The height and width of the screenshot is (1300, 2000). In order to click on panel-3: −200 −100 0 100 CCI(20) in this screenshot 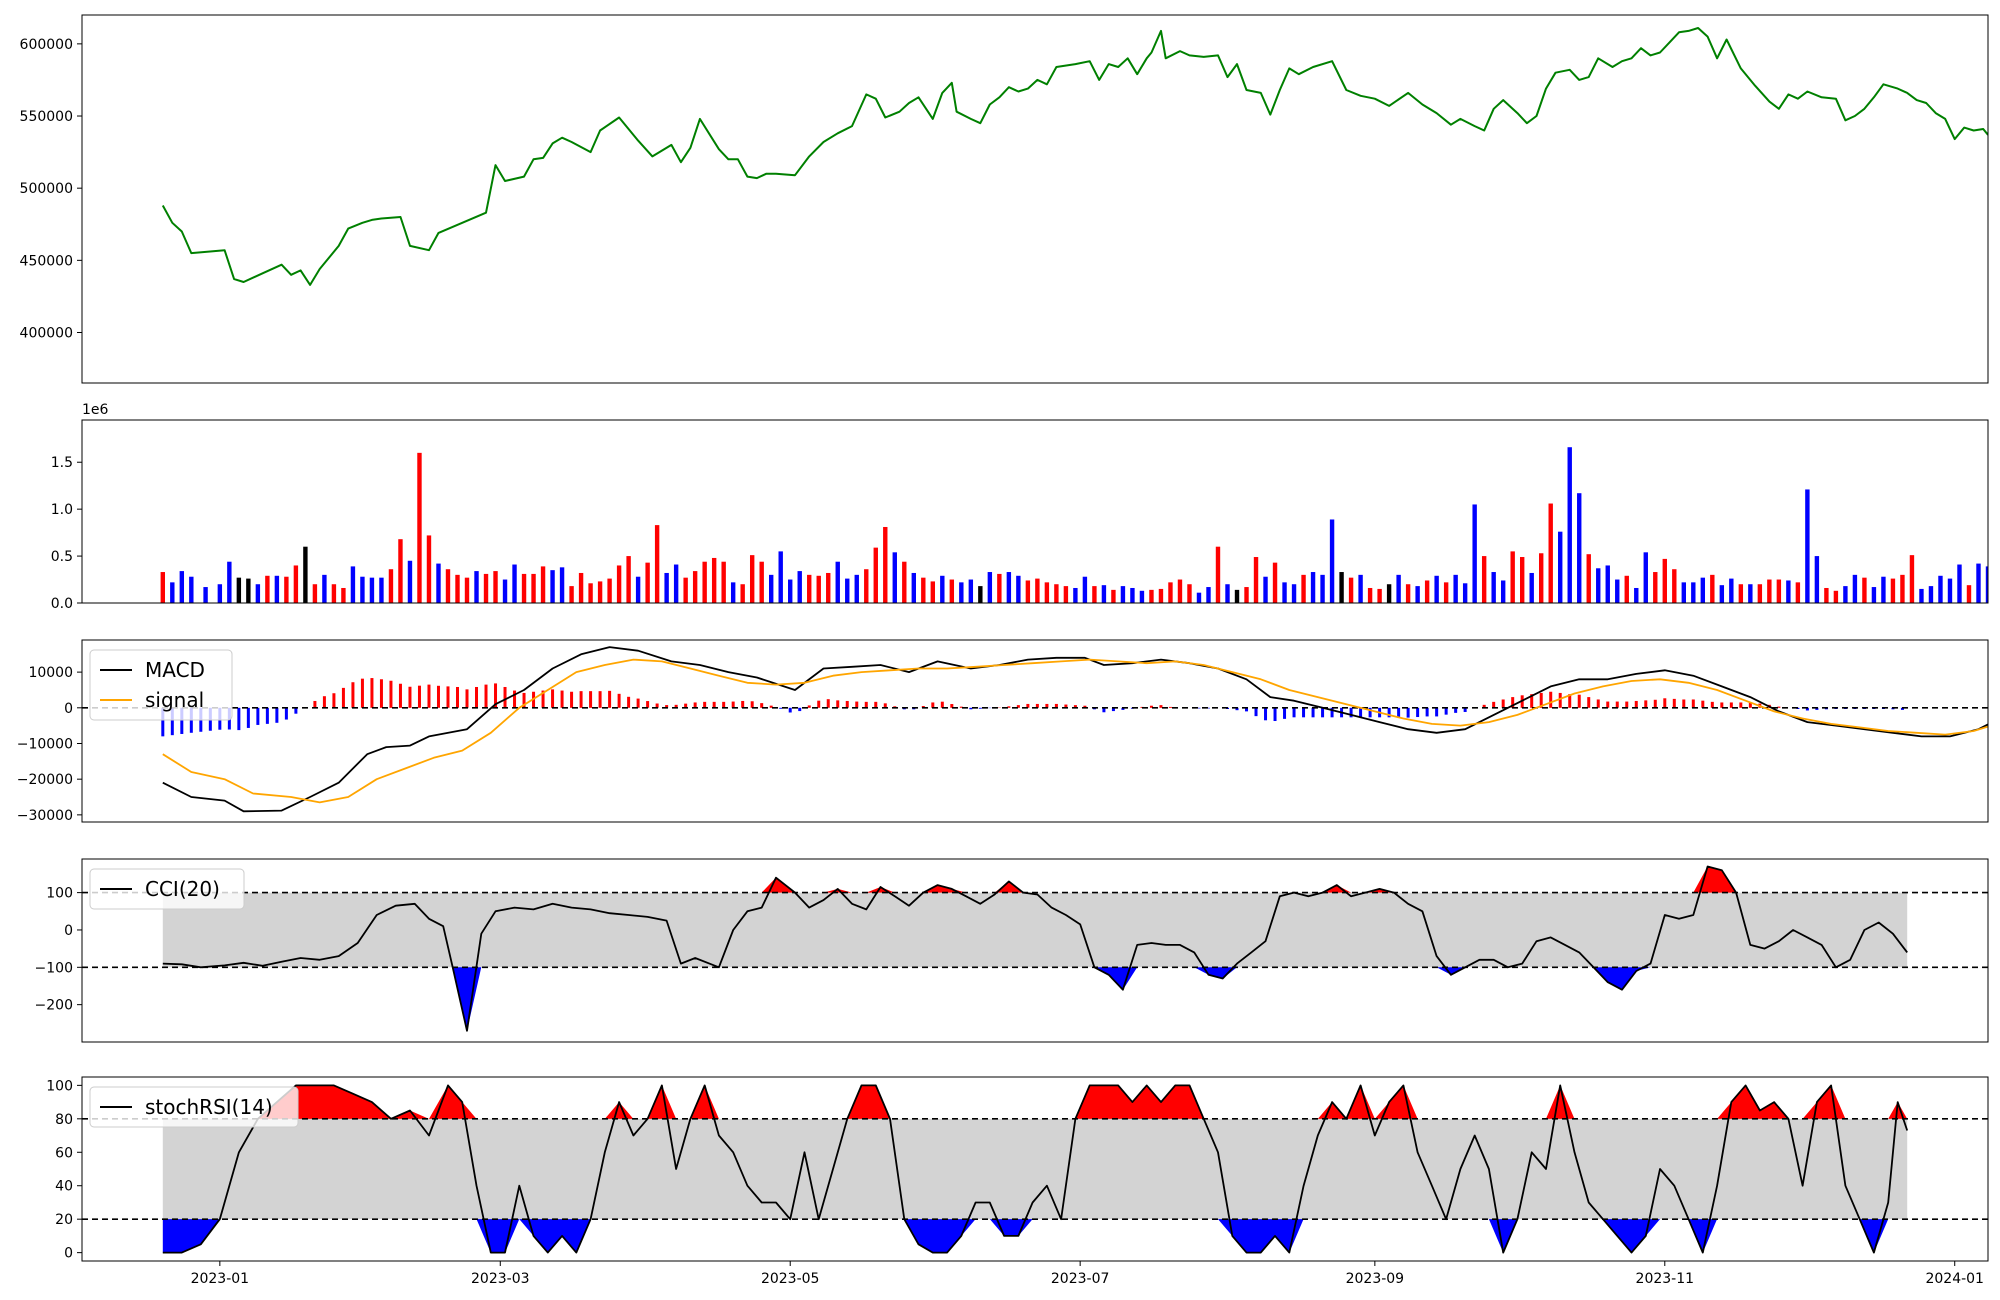, I will do `click(1012, 950)`.